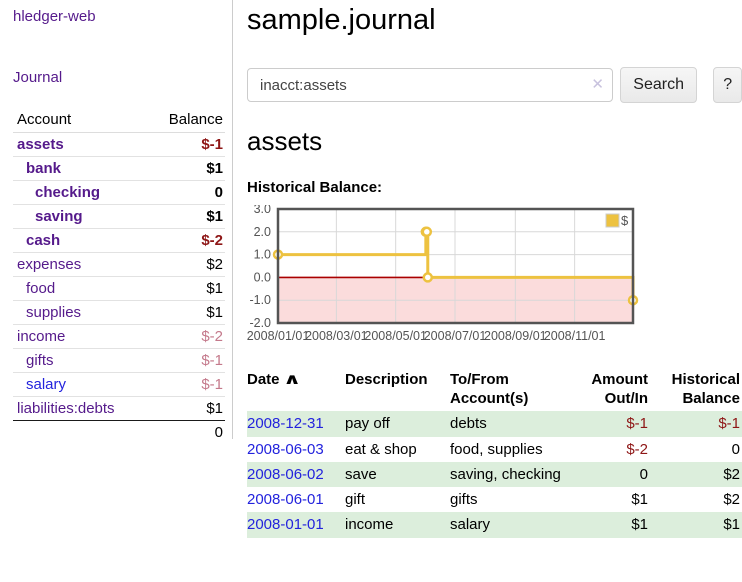  I want to click on account-link: salary, so click(46, 384).